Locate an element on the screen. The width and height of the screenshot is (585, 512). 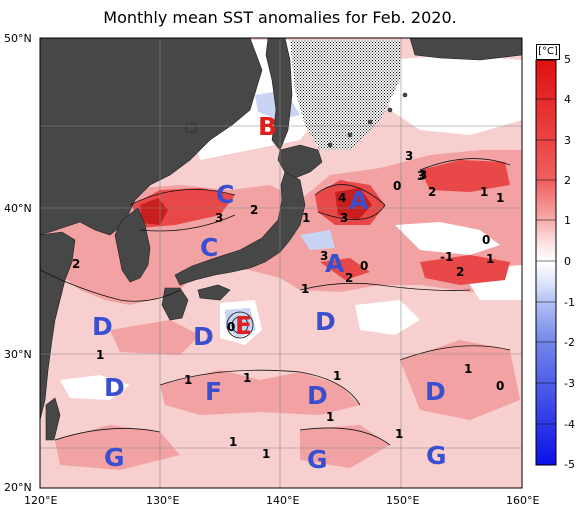
colorbar-tick-label: -4 is located at coordinates (569, 424).